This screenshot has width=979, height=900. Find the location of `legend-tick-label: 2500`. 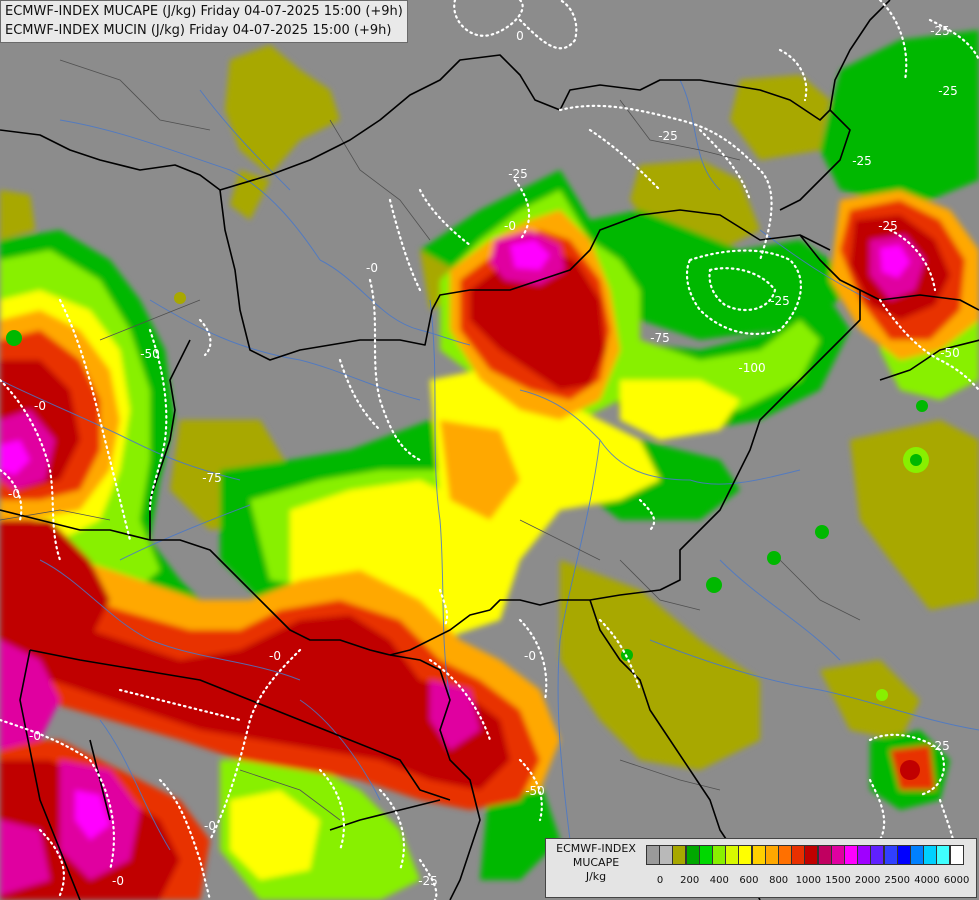

legend-tick-label: 2500 is located at coordinates (897, 880).